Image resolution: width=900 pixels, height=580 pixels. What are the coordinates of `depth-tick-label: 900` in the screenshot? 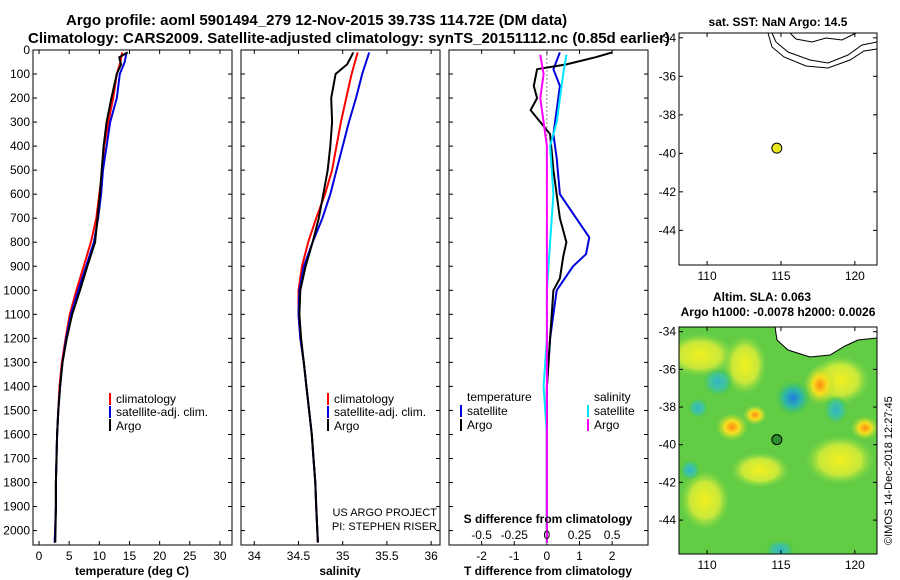 It's located at (20, 266).